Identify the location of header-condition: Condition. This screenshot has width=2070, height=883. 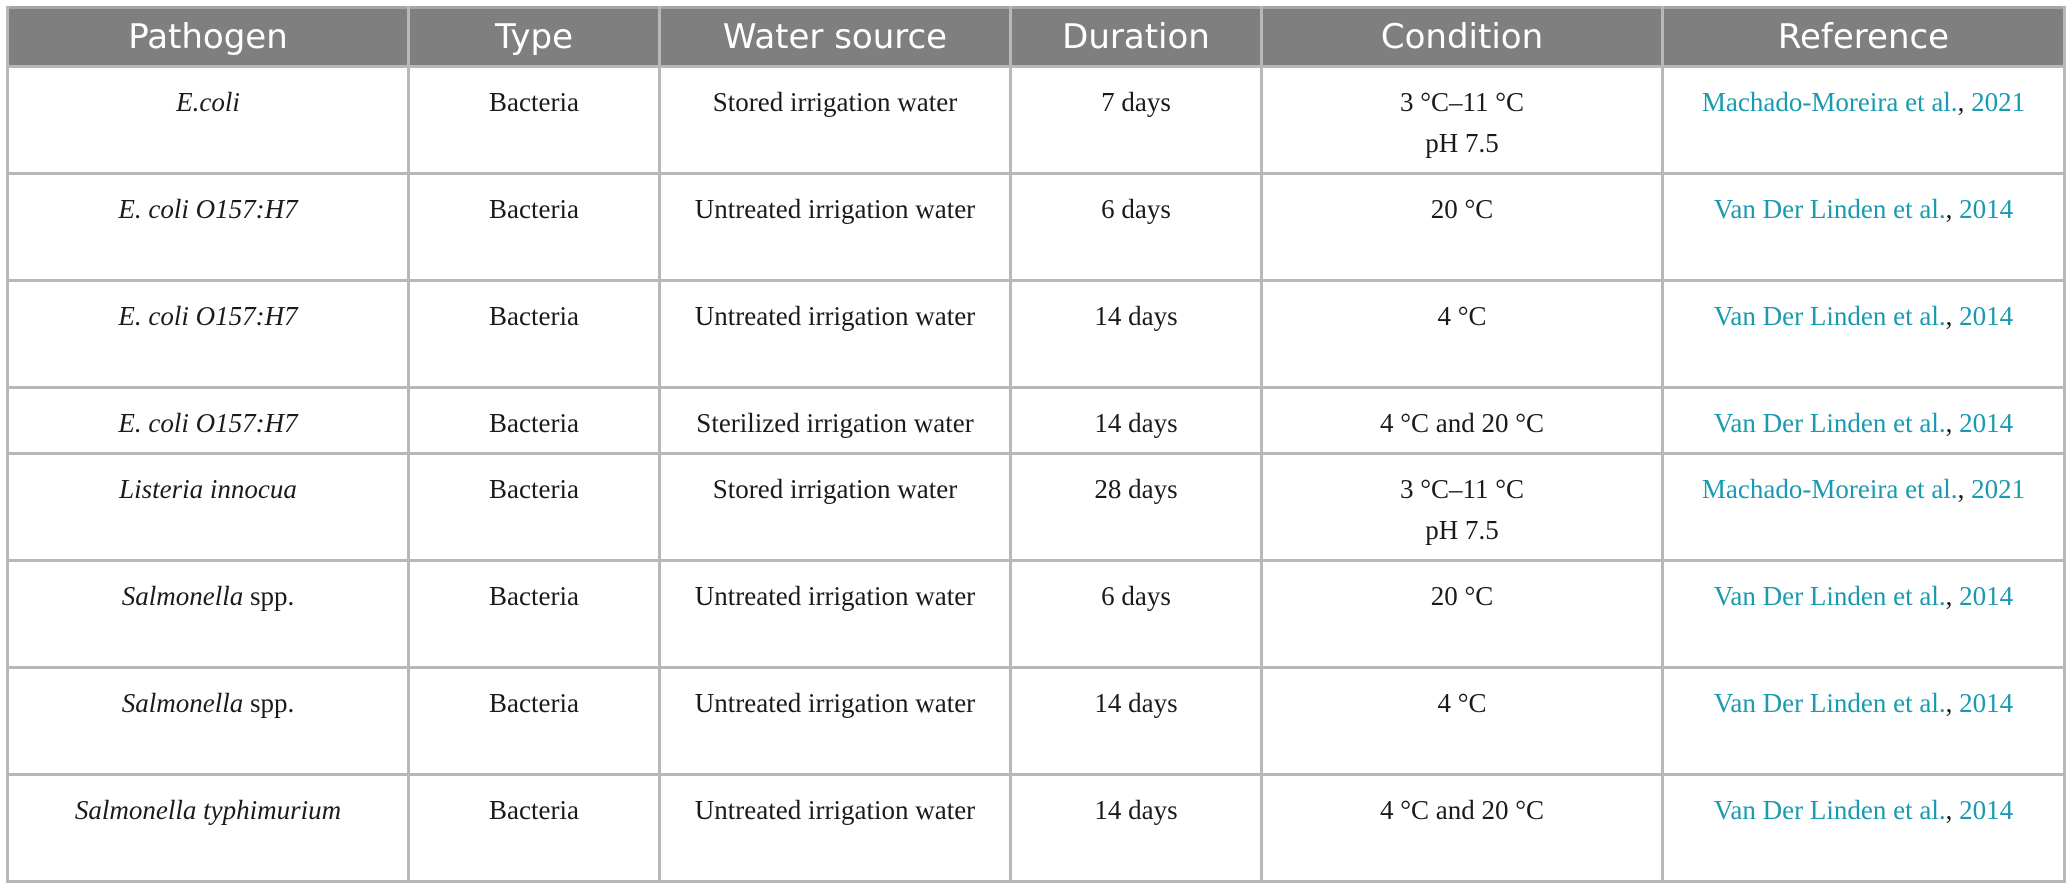
(1462, 37).